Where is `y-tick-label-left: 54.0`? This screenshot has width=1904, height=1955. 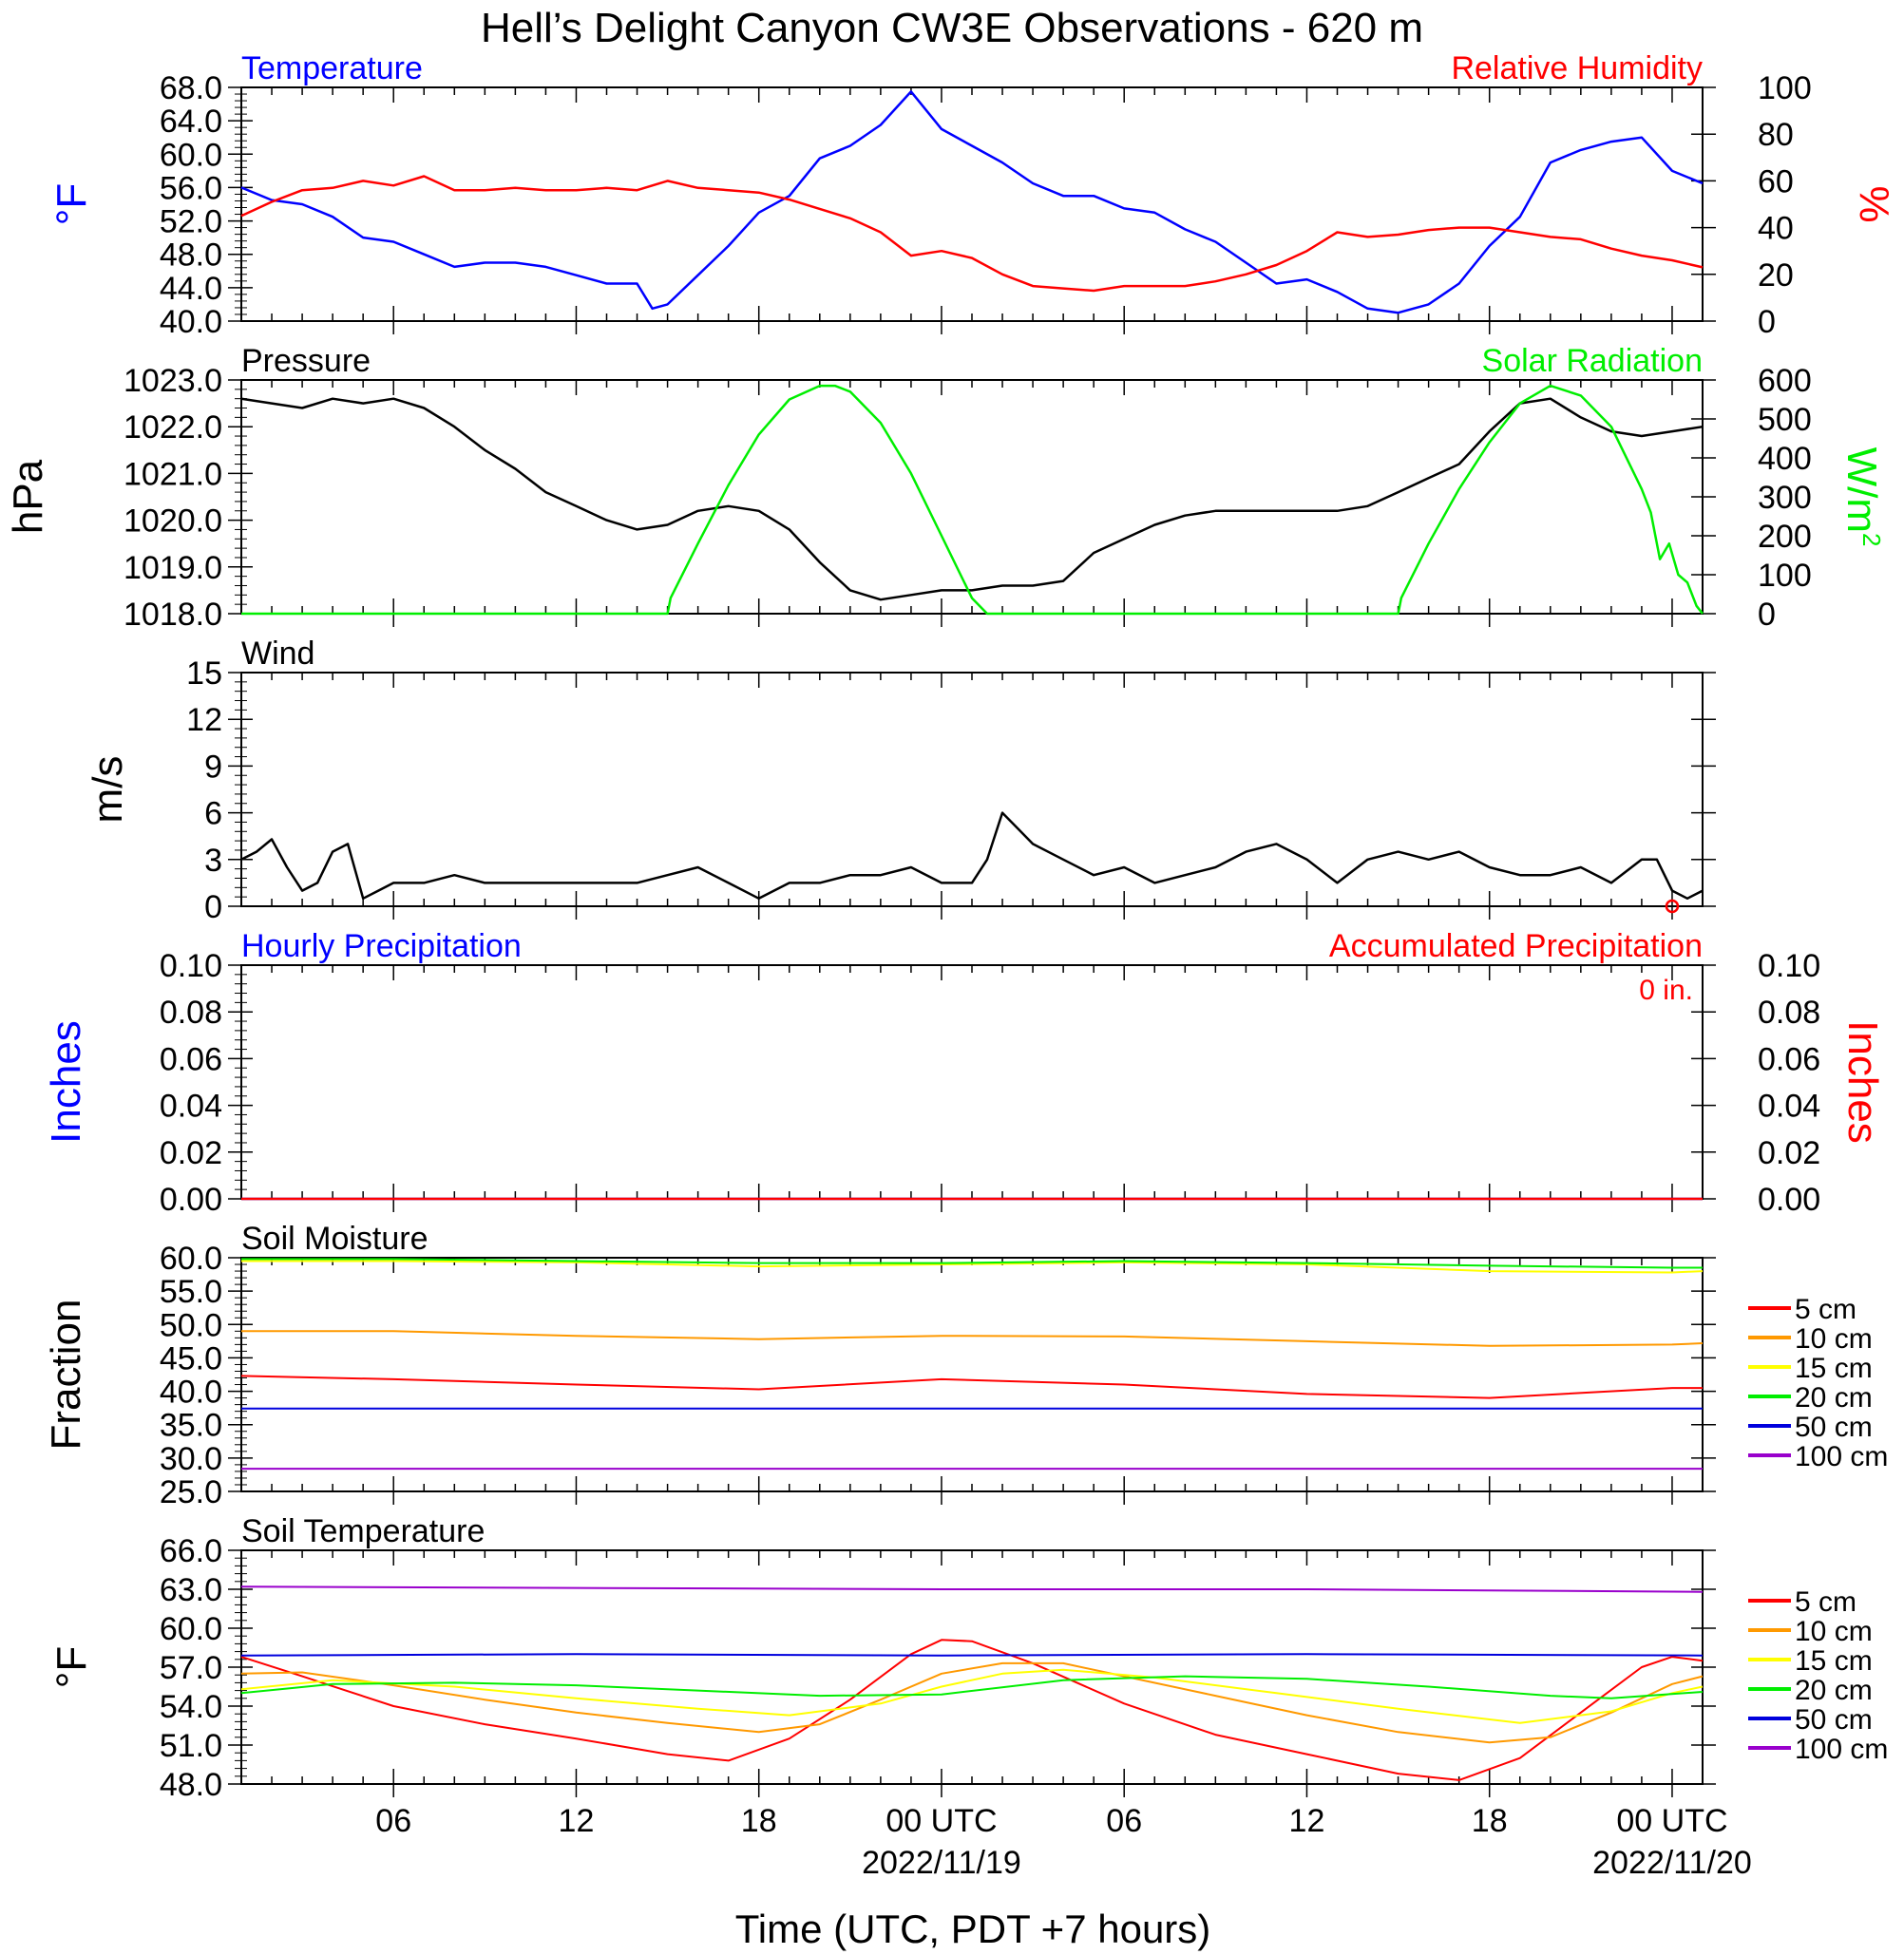 y-tick-label-left: 54.0 is located at coordinates (191, 1707).